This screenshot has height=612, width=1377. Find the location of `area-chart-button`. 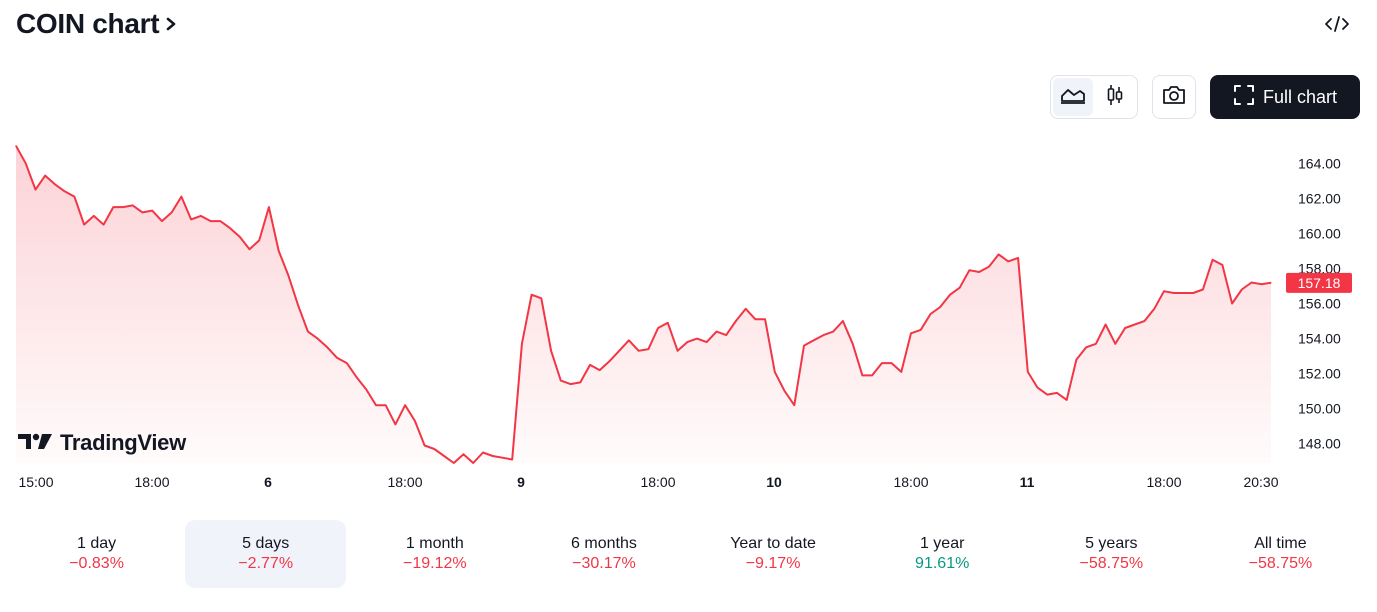

area-chart-button is located at coordinates (1073, 97).